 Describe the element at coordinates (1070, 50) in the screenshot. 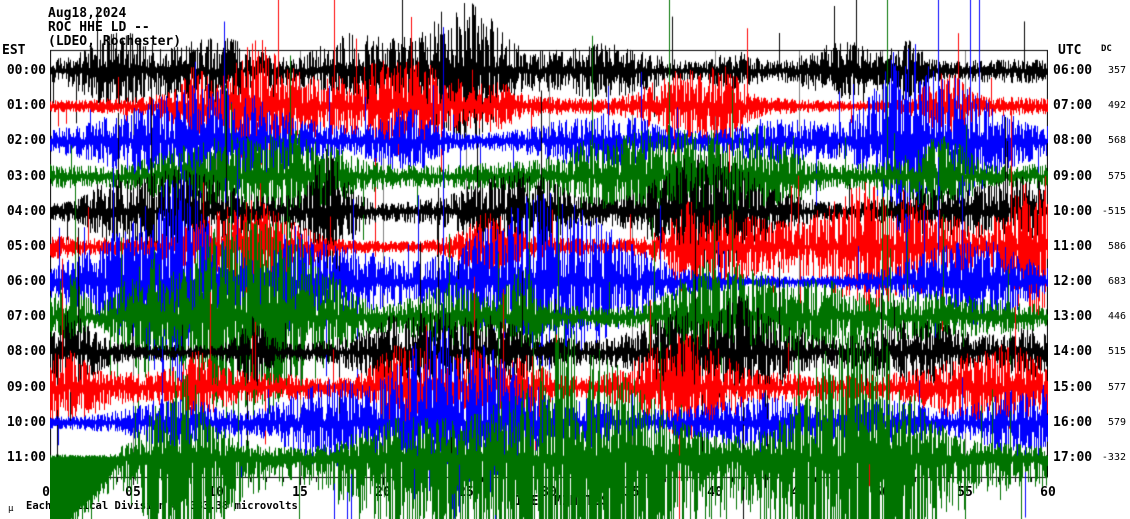

I see `utc-header: UTC` at that location.